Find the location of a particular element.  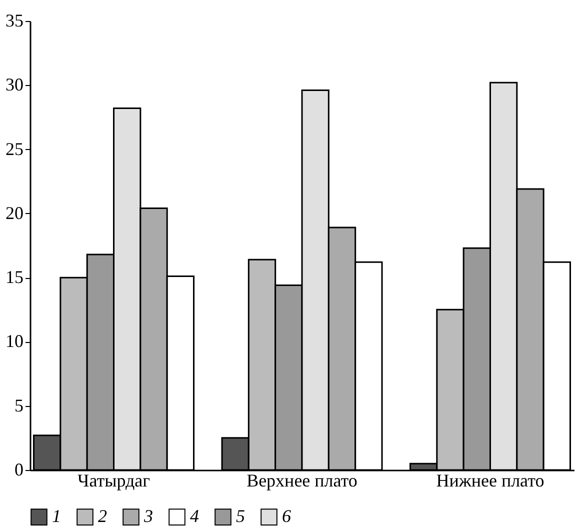

legend-label: 3 is located at coordinates (148, 516).